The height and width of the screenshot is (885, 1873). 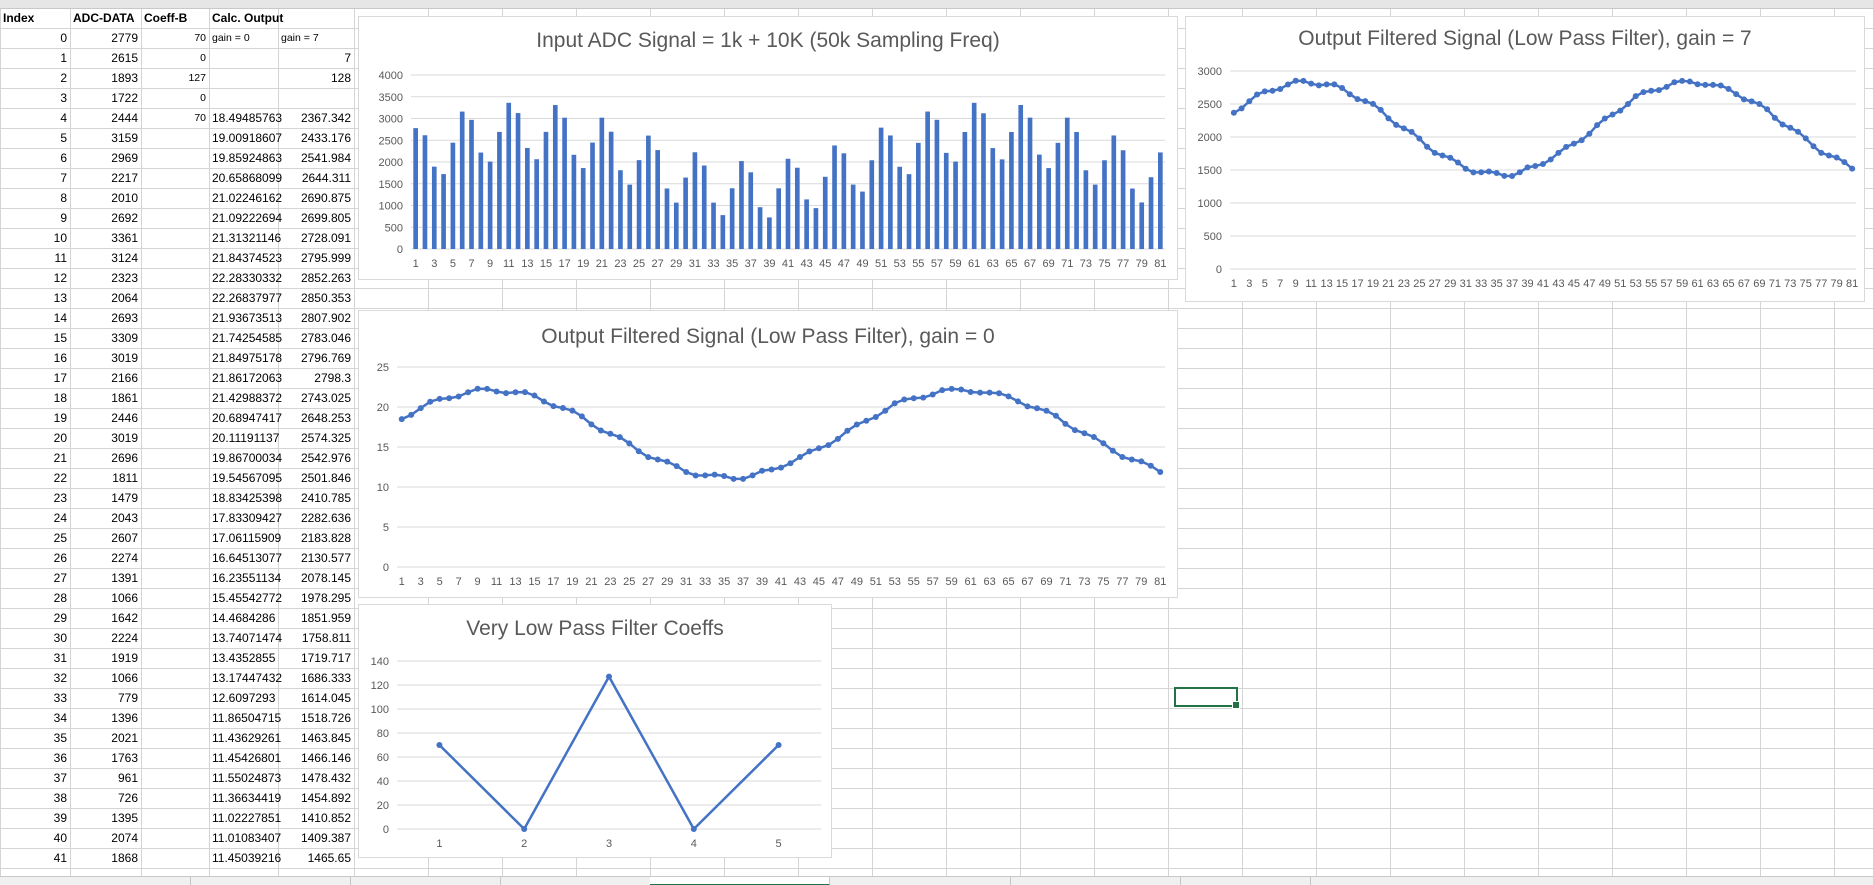 I want to click on table-cell: 21.02246162, so click(x=247, y=198).